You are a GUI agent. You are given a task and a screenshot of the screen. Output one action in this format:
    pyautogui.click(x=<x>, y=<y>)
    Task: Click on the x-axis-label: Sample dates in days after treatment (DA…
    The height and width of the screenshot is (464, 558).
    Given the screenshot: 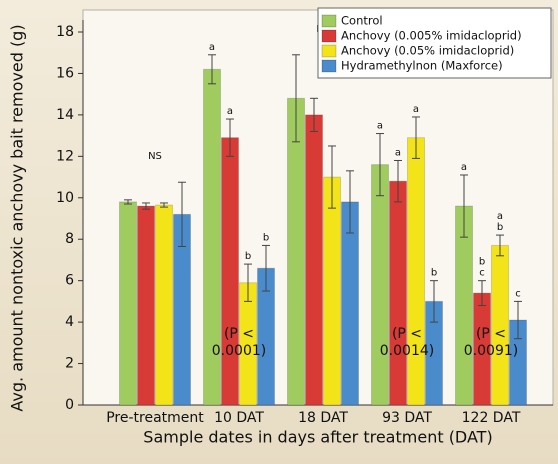 What is the action you would take?
    pyautogui.click(x=317, y=437)
    